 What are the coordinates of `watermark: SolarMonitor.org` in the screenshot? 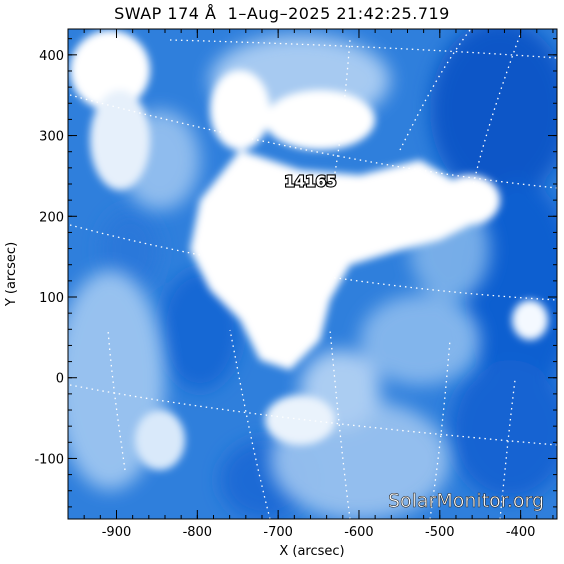 It's located at (466, 501).